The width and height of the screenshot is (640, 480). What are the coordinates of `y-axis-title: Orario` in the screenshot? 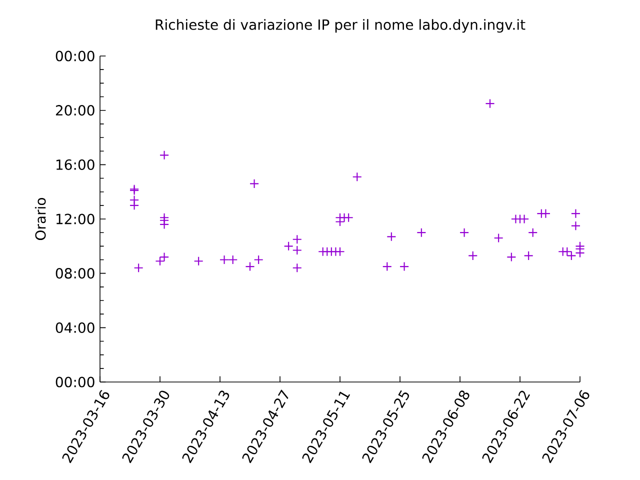 It's located at (40, 219).